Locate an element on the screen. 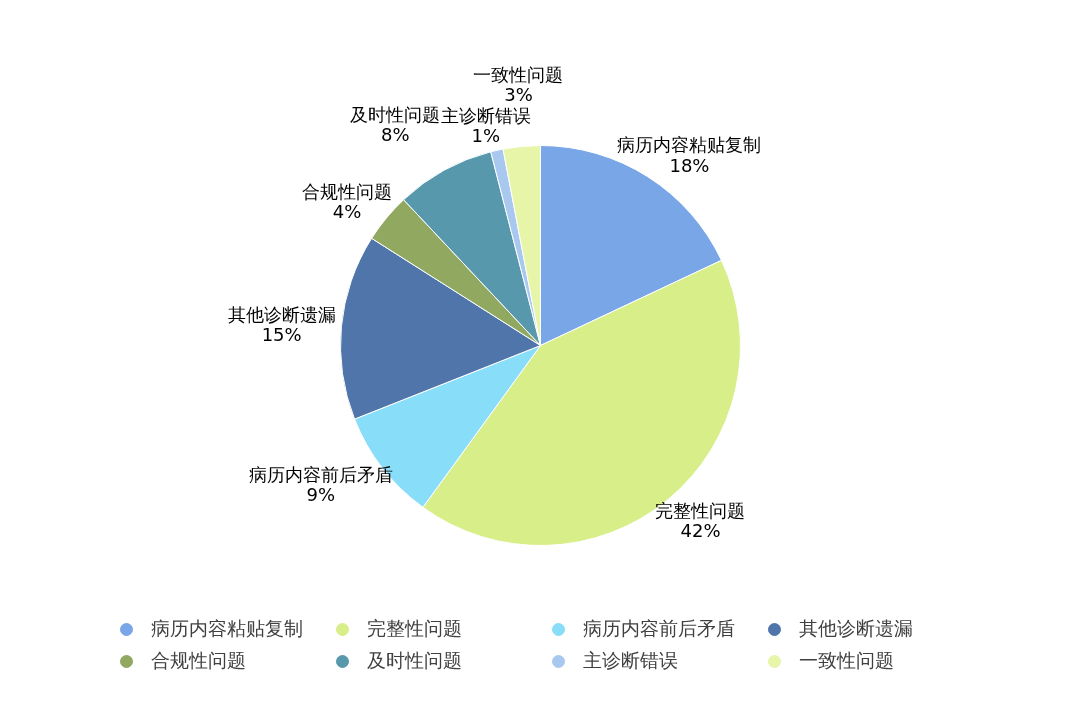 The image size is (1080, 724). slice-label: 病历内容粘贴复制 is located at coordinates (689, 145).